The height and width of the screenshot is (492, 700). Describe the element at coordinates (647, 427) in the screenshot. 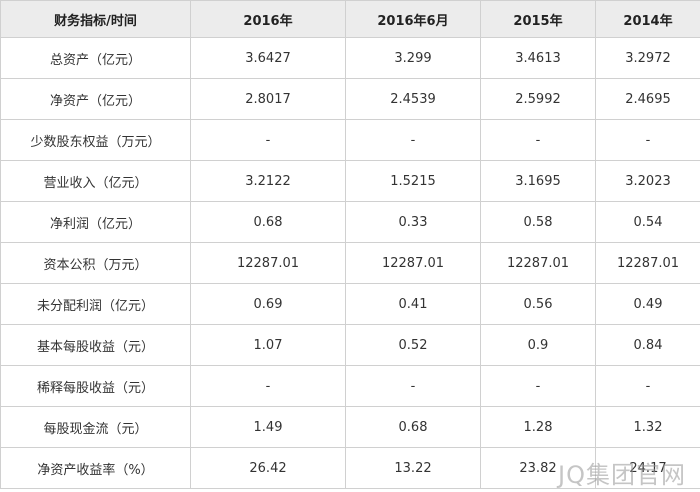

I see `cell: 1.32` at that location.